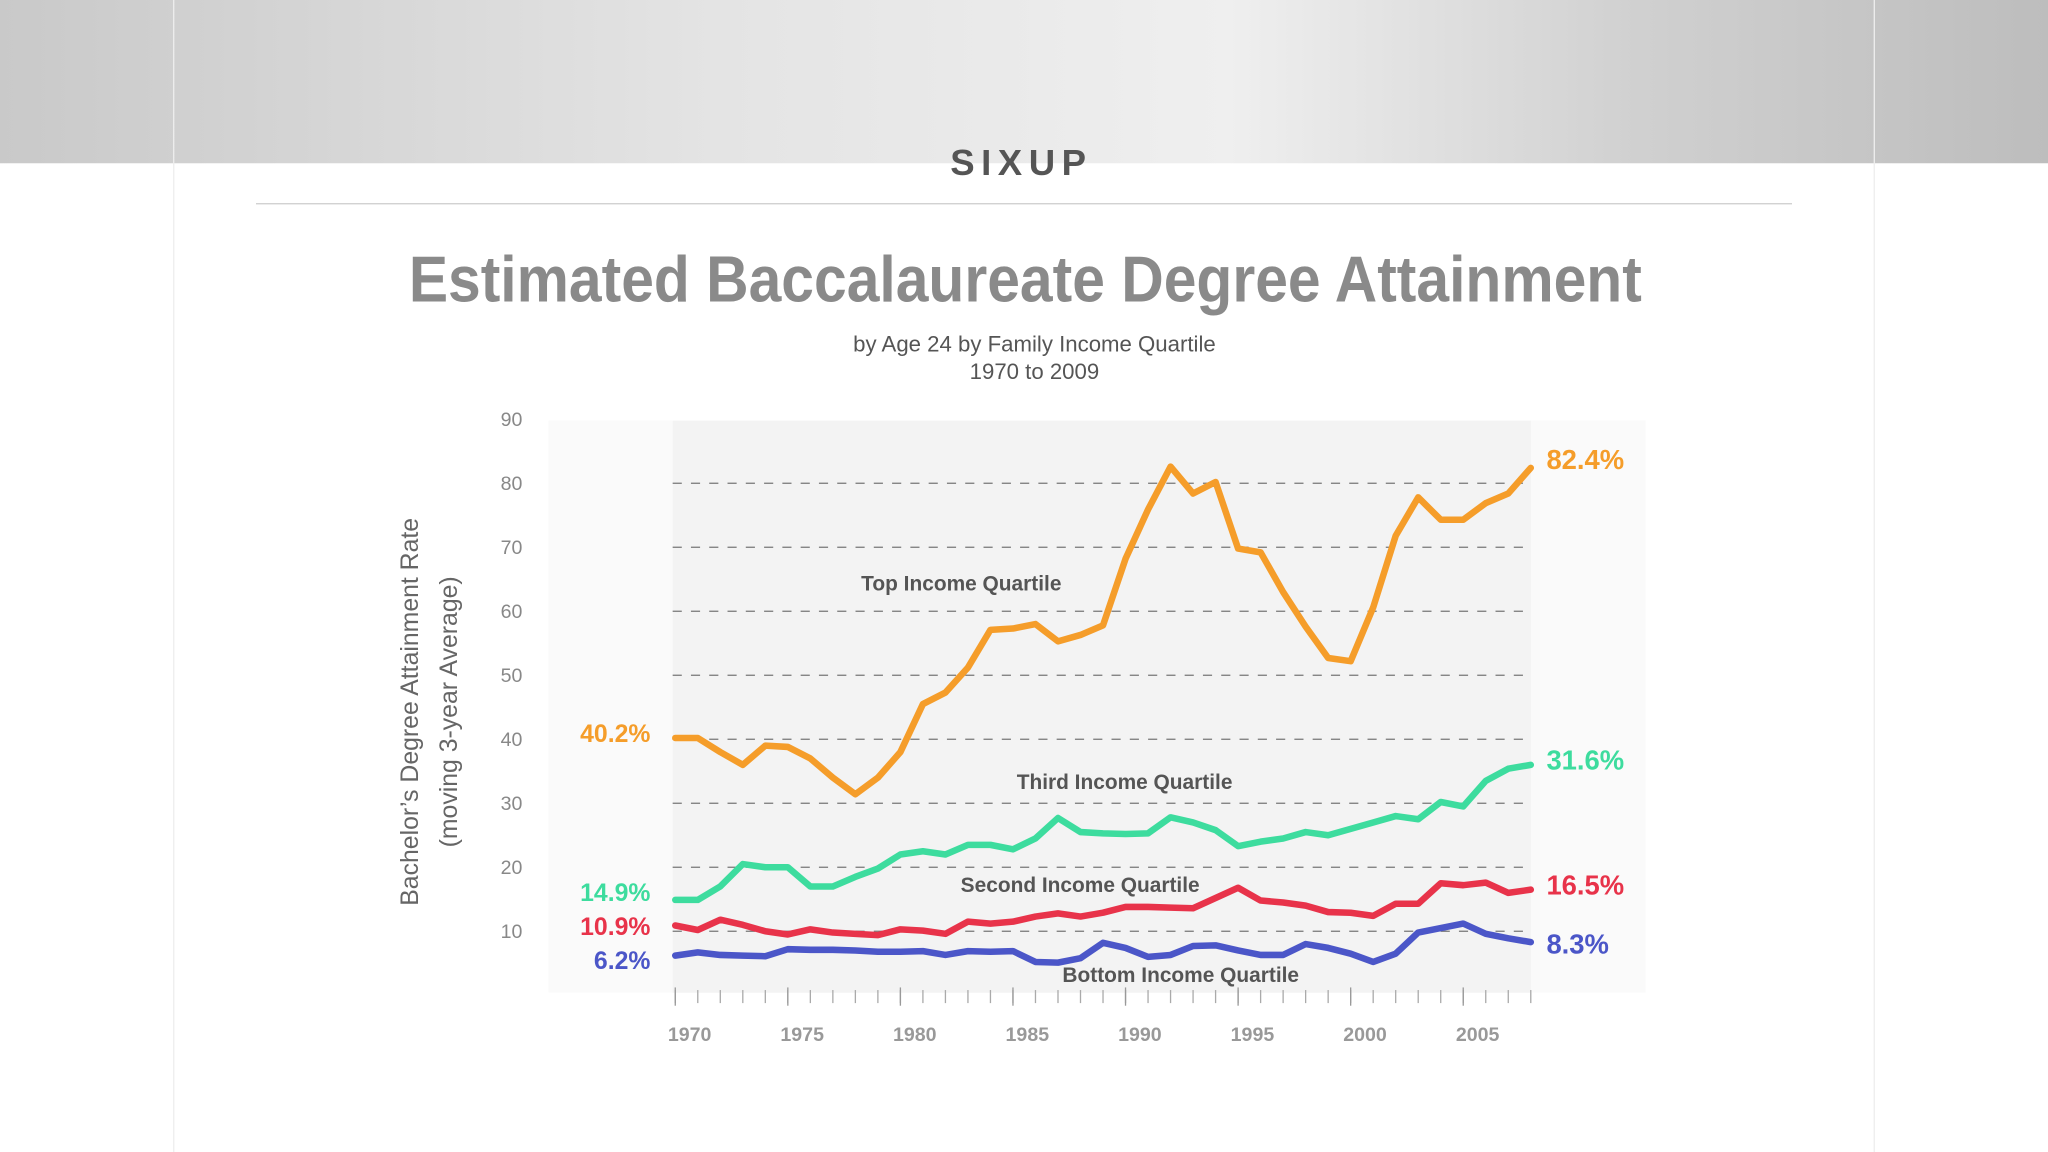 The width and height of the screenshot is (2048, 1152). What do you see at coordinates (512, 740) in the screenshot?
I see `y-tick-label: 40` at bounding box center [512, 740].